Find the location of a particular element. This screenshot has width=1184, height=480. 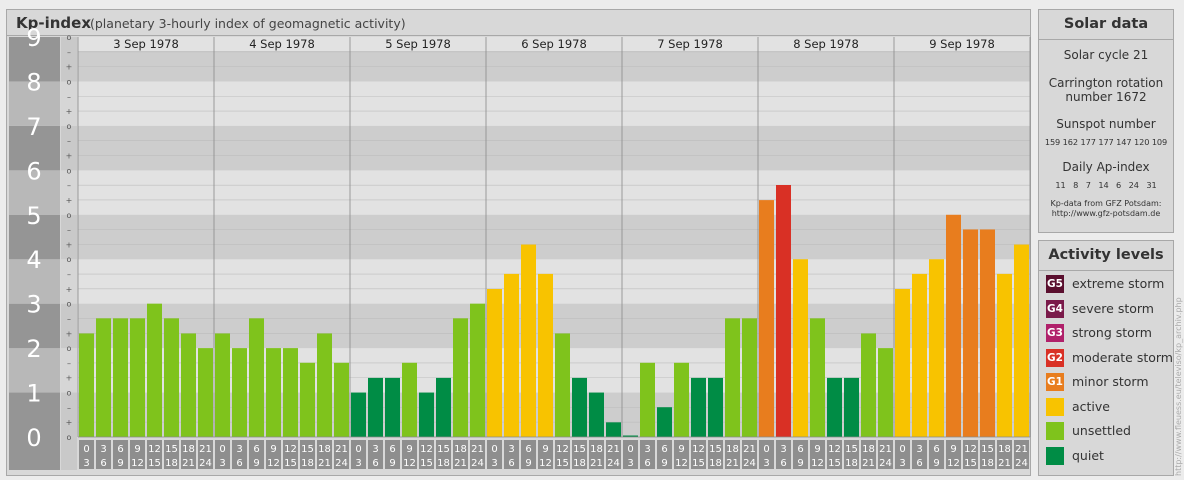

chart-title: Kp-index is located at coordinates (53, 23).